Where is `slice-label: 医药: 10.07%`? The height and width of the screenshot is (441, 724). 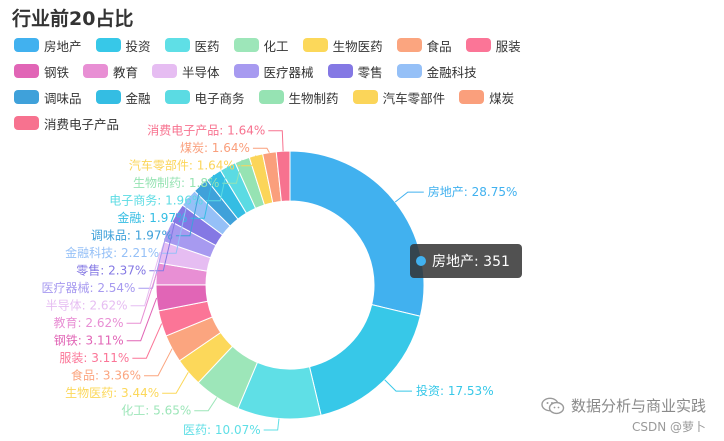 slice-label: 医药: 10.07% is located at coordinates (222, 430).